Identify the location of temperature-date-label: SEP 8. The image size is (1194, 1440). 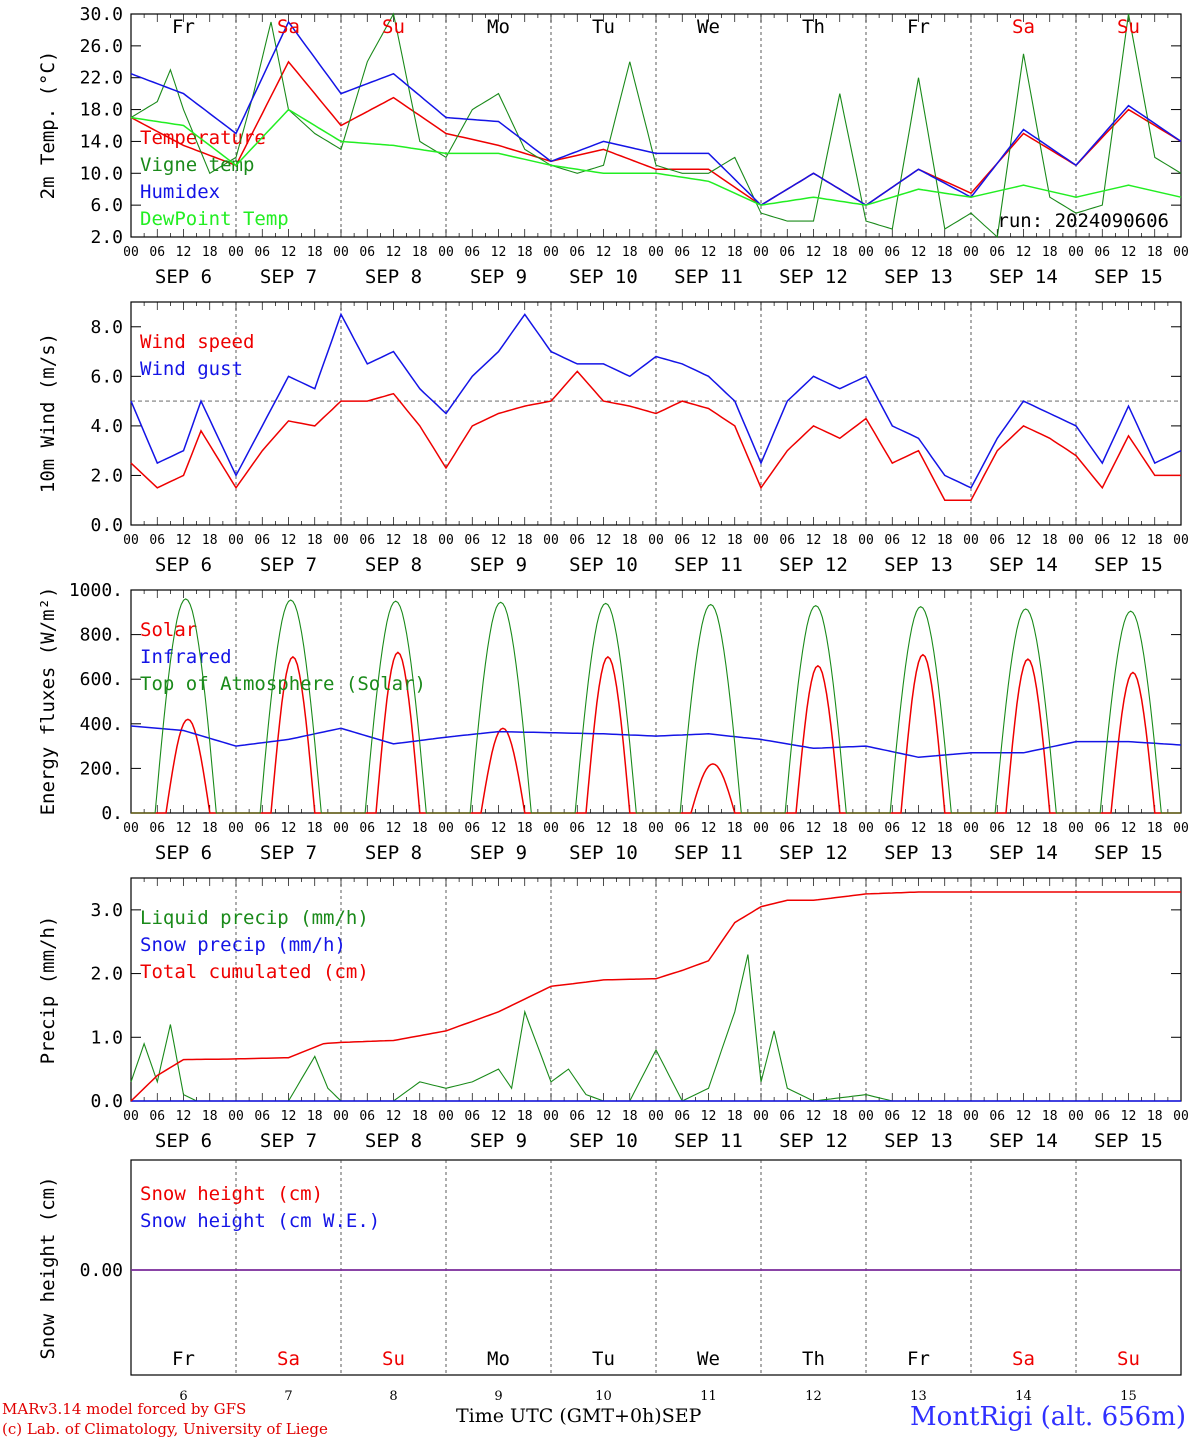
(393, 277).